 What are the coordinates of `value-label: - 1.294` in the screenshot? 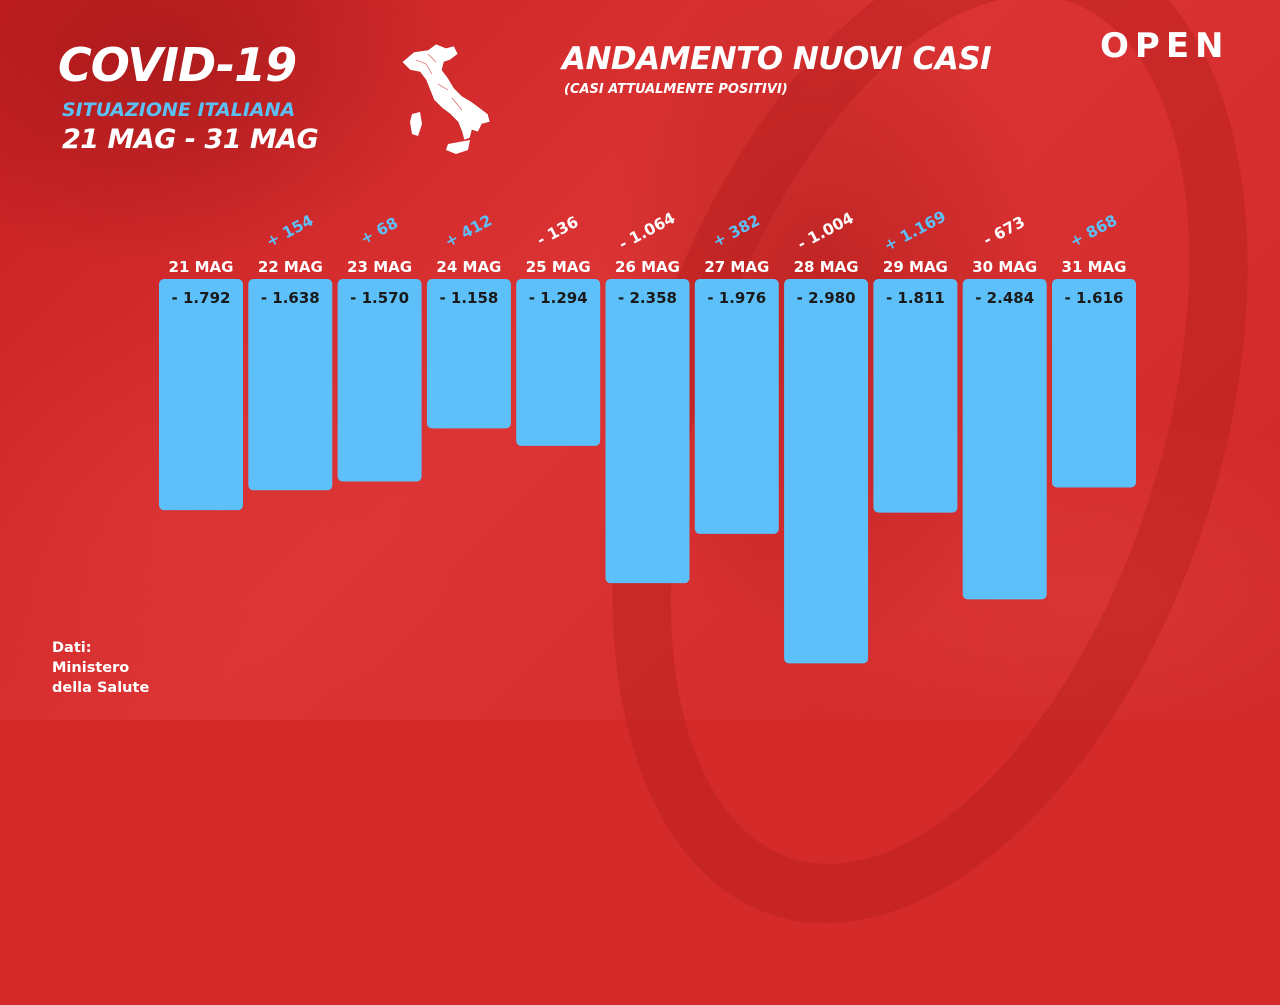 It's located at (558, 298).